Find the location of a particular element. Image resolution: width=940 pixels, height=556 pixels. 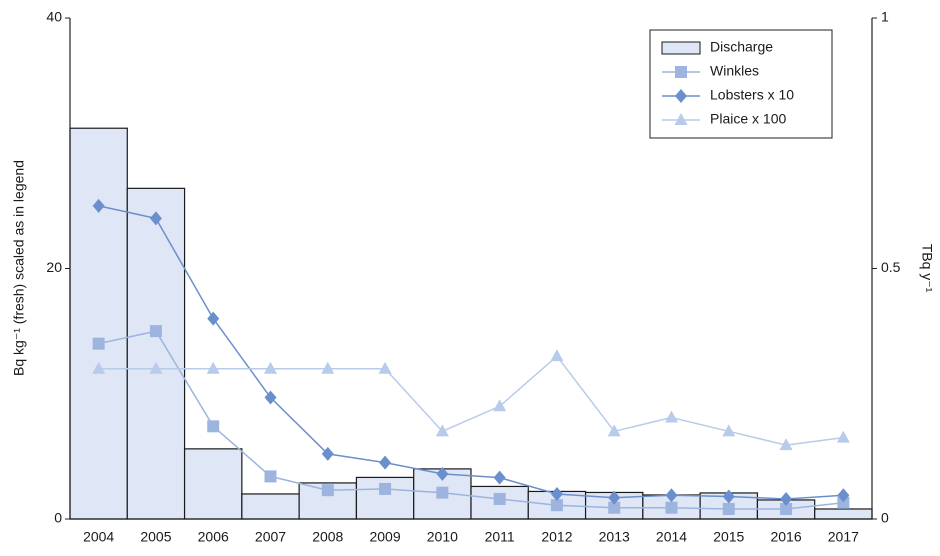

x-tick-label: 2005 is located at coordinates (155, 537).